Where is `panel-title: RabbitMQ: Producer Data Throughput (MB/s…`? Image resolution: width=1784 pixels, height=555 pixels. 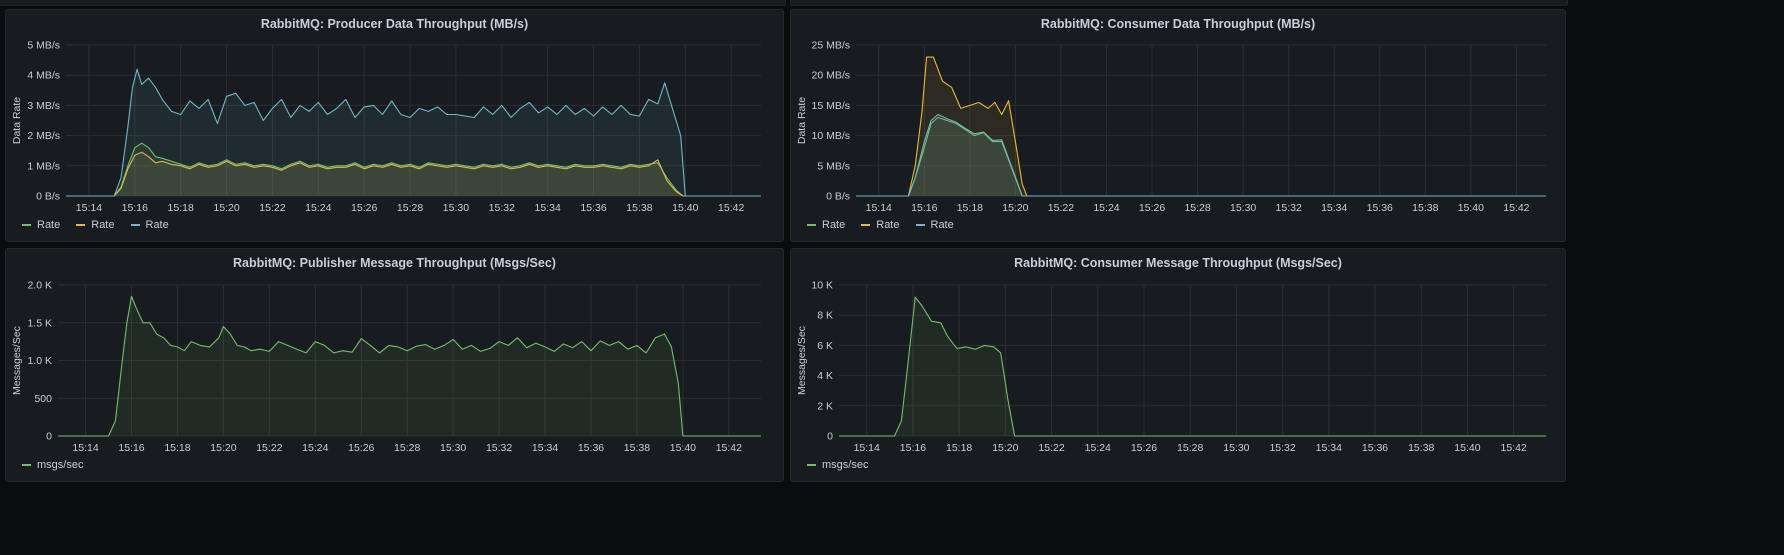 panel-title: RabbitMQ: Producer Data Throughput (MB/s… is located at coordinates (394, 24).